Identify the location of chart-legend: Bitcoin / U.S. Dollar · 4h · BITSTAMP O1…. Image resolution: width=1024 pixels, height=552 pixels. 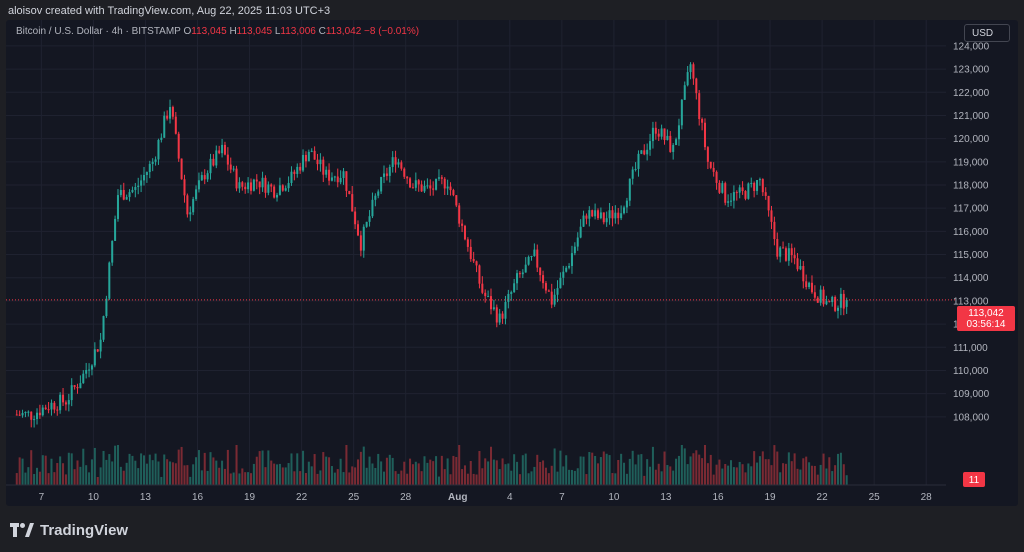
(217, 31).